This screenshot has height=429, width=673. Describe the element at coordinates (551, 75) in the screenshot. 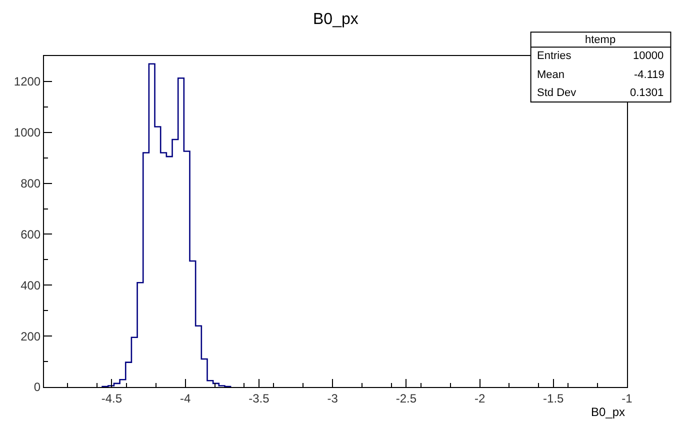

I see `annotation: Mean` at that location.